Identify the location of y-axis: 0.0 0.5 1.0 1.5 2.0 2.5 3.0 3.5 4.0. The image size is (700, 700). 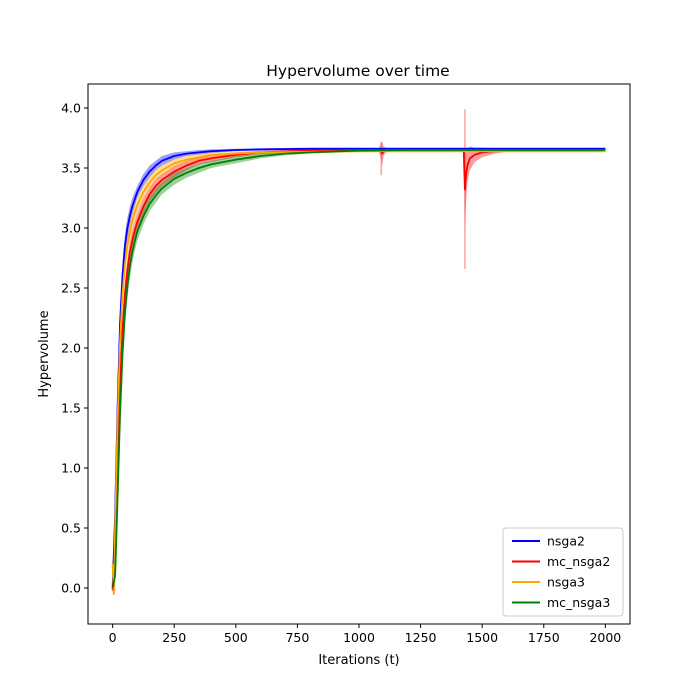
(74, 348).